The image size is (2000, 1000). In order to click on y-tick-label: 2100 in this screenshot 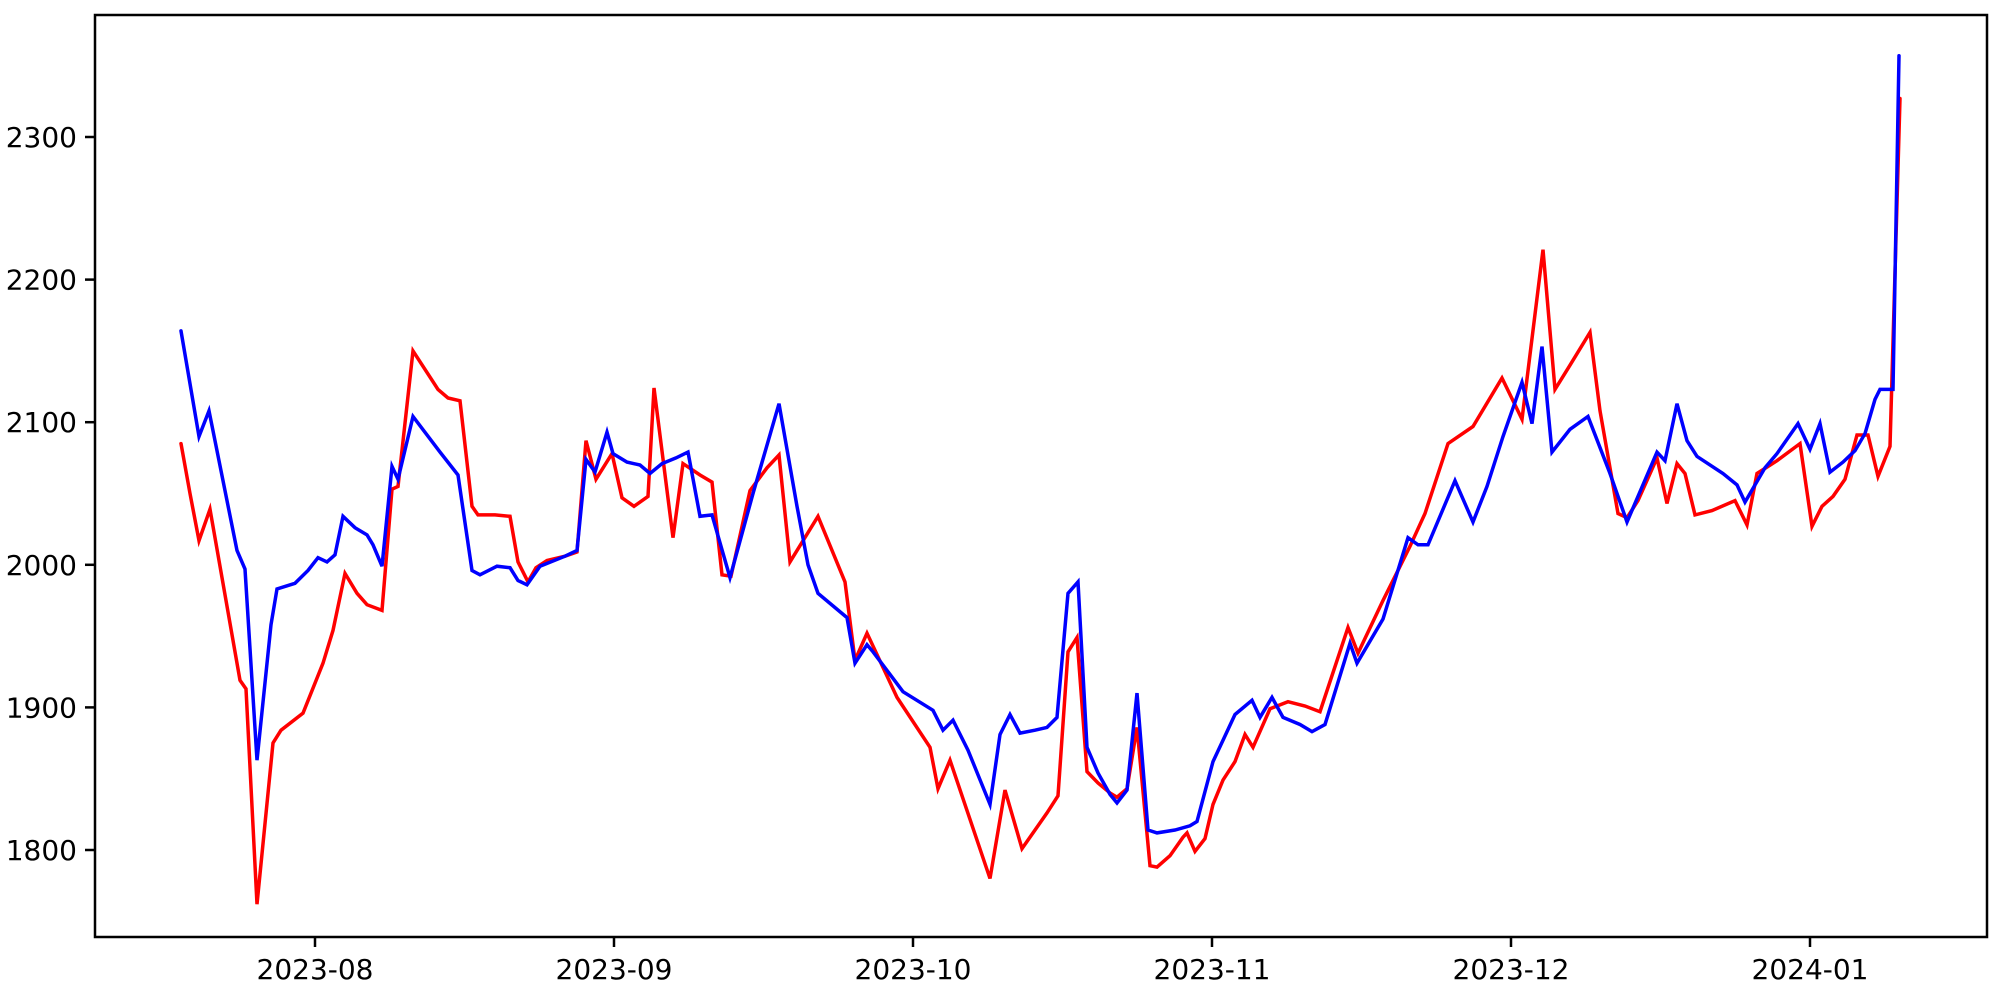, I will do `click(41, 422)`.